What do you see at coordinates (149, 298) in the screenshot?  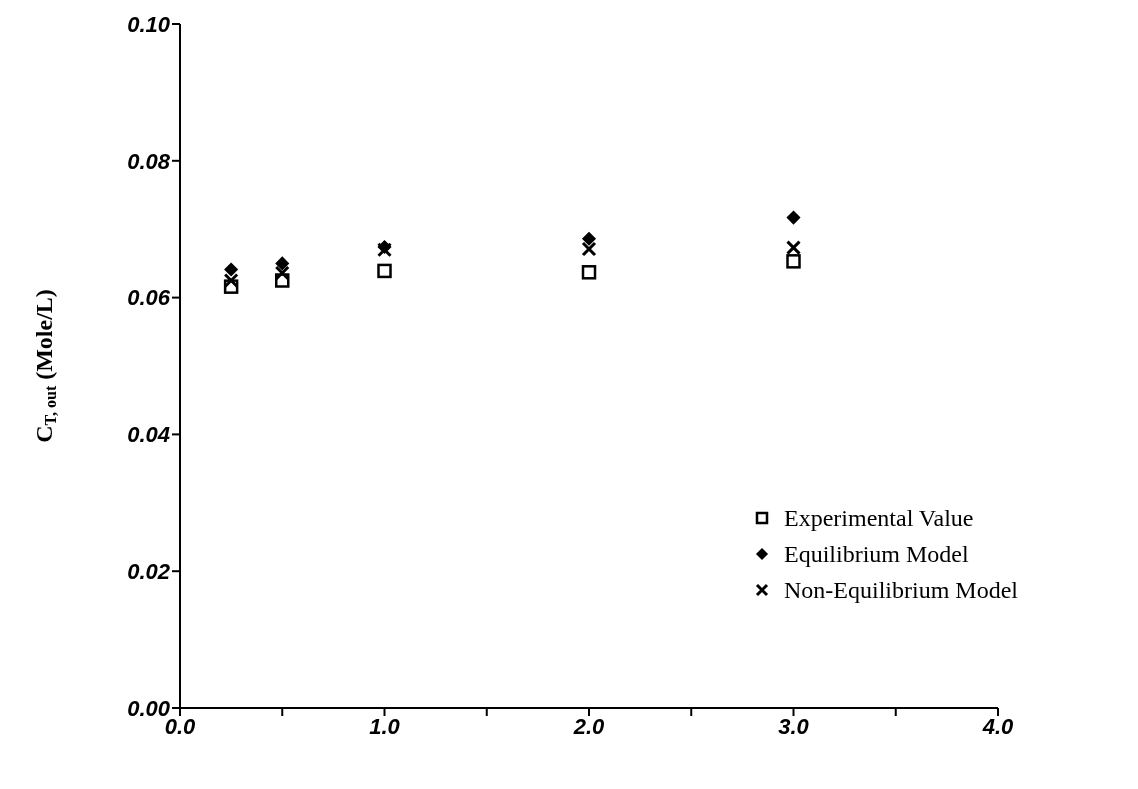 I see `y-tick-label: 0.06` at bounding box center [149, 298].